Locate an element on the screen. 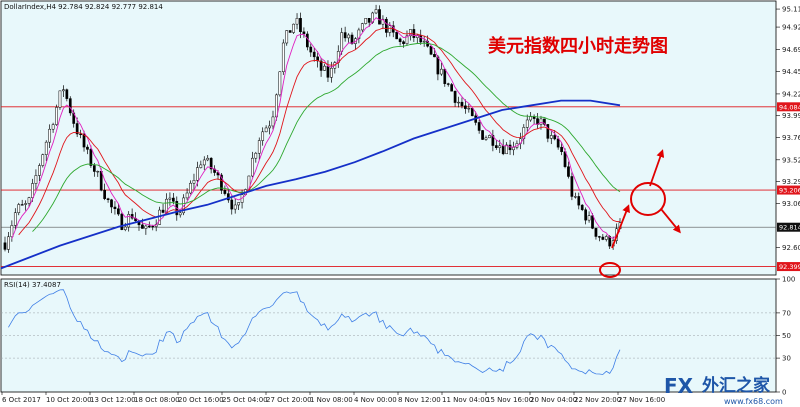 Image resolution: width=800 pixels, height=407 pixels. price-tick: 93.525 is located at coordinates (791, 160).